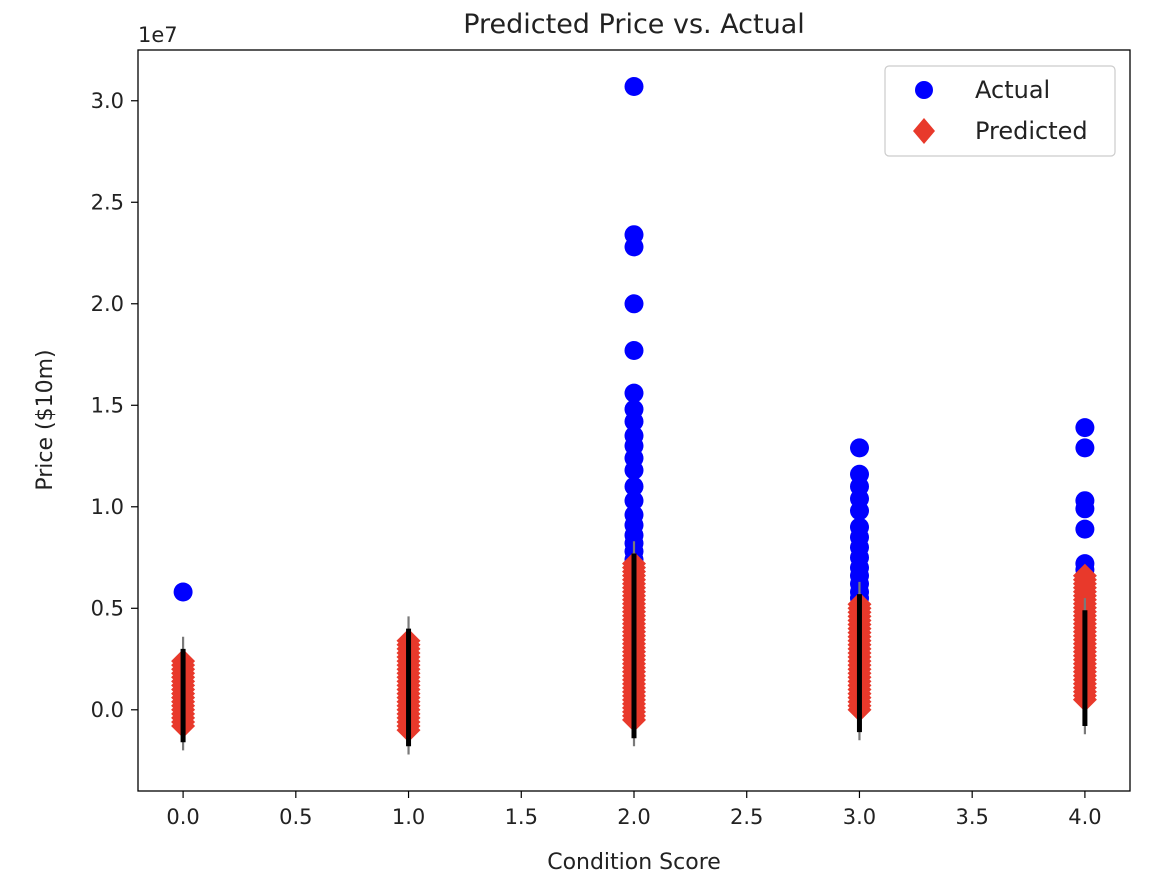  What do you see at coordinates (521, 817) in the screenshot?
I see `x-tick-label: 1.5` at bounding box center [521, 817].